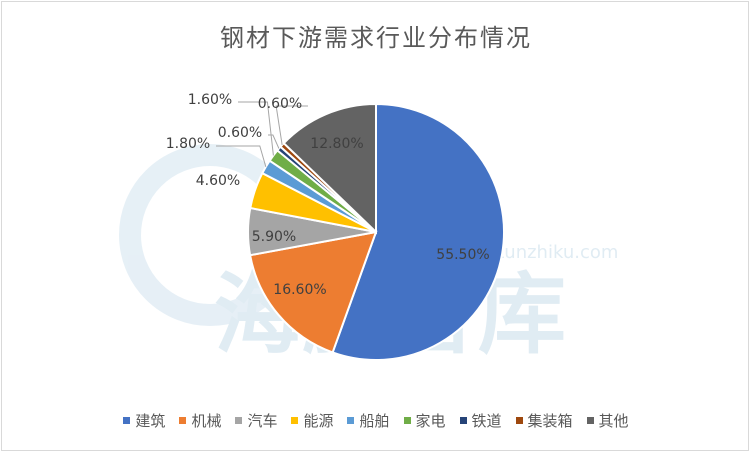 This screenshot has width=752, height=454. I want to click on legend-item-7: 铁道, so click(480, 420).